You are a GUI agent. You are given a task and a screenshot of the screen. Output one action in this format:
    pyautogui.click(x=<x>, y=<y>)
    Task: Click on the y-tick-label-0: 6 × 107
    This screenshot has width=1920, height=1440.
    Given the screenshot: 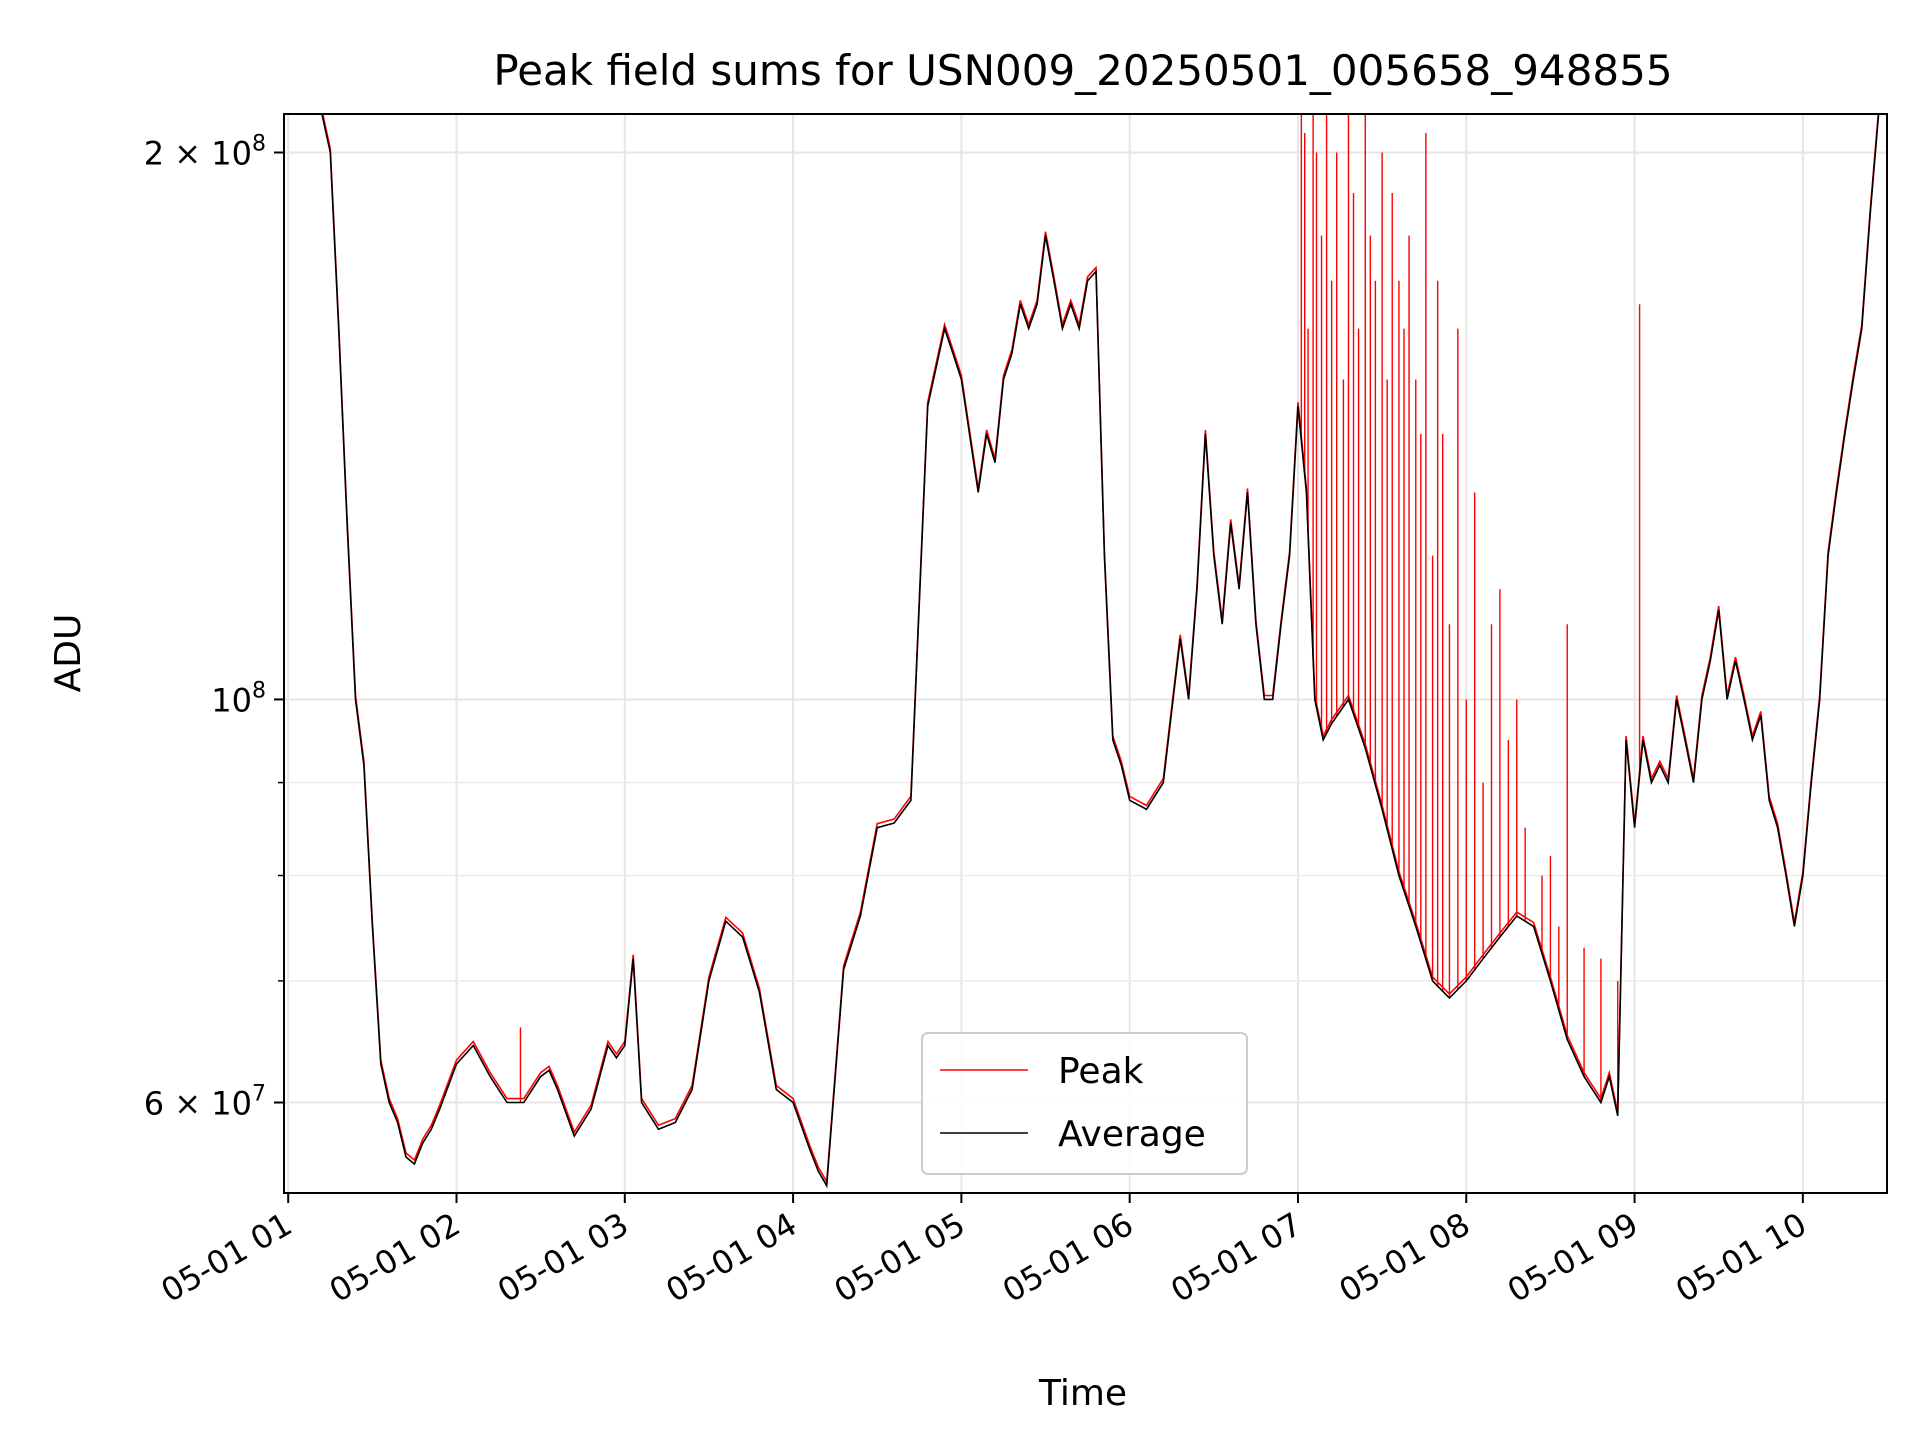 What is the action you would take?
    pyautogui.click(x=205, y=1102)
    